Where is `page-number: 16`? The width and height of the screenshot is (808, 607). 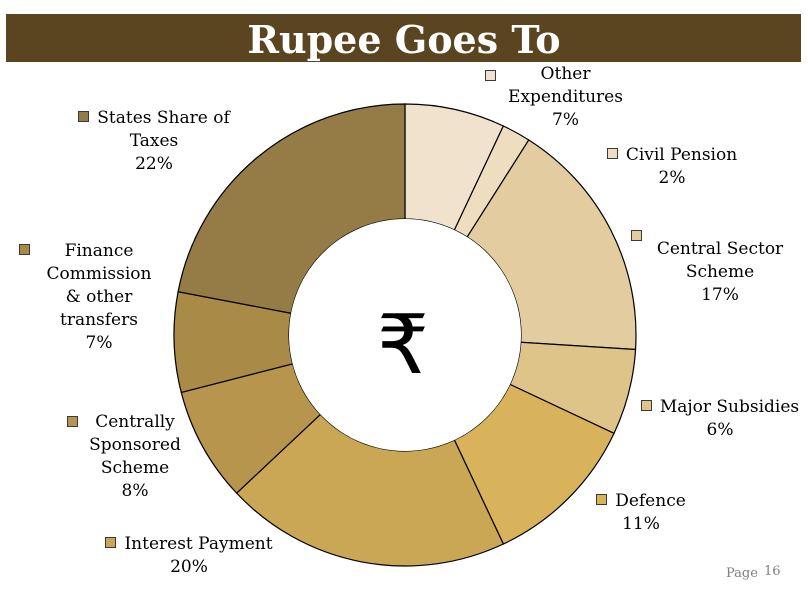
page-number: 16 is located at coordinates (772, 571).